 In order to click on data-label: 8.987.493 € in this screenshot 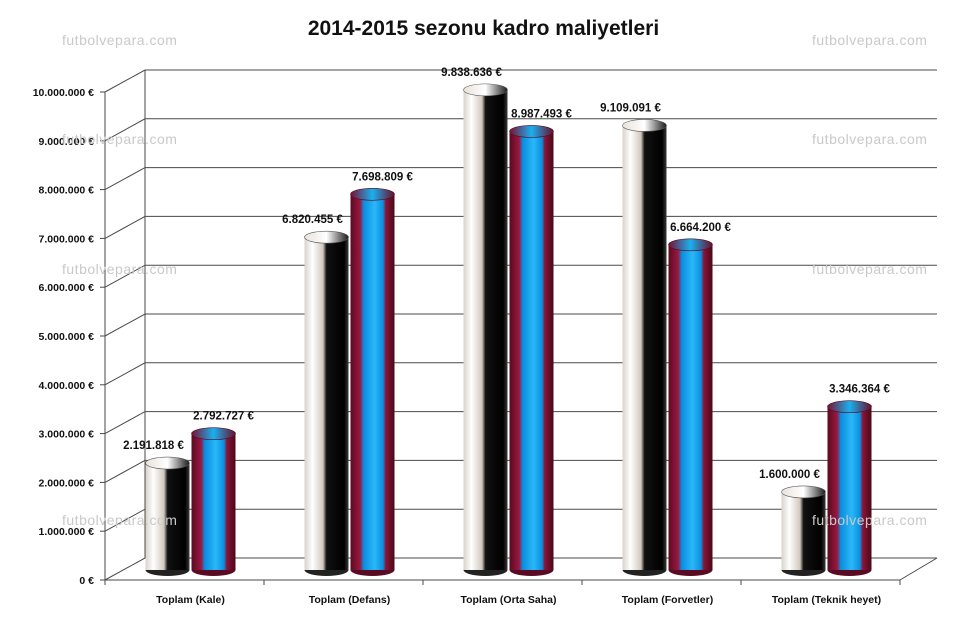, I will do `click(541, 114)`.